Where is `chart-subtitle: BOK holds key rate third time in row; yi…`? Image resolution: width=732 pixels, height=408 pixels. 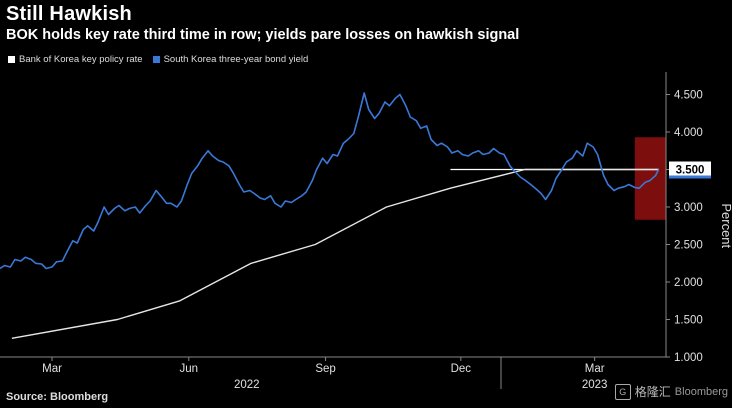 chart-subtitle: BOK holds key rate third time in row; yi… is located at coordinates (263, 35).